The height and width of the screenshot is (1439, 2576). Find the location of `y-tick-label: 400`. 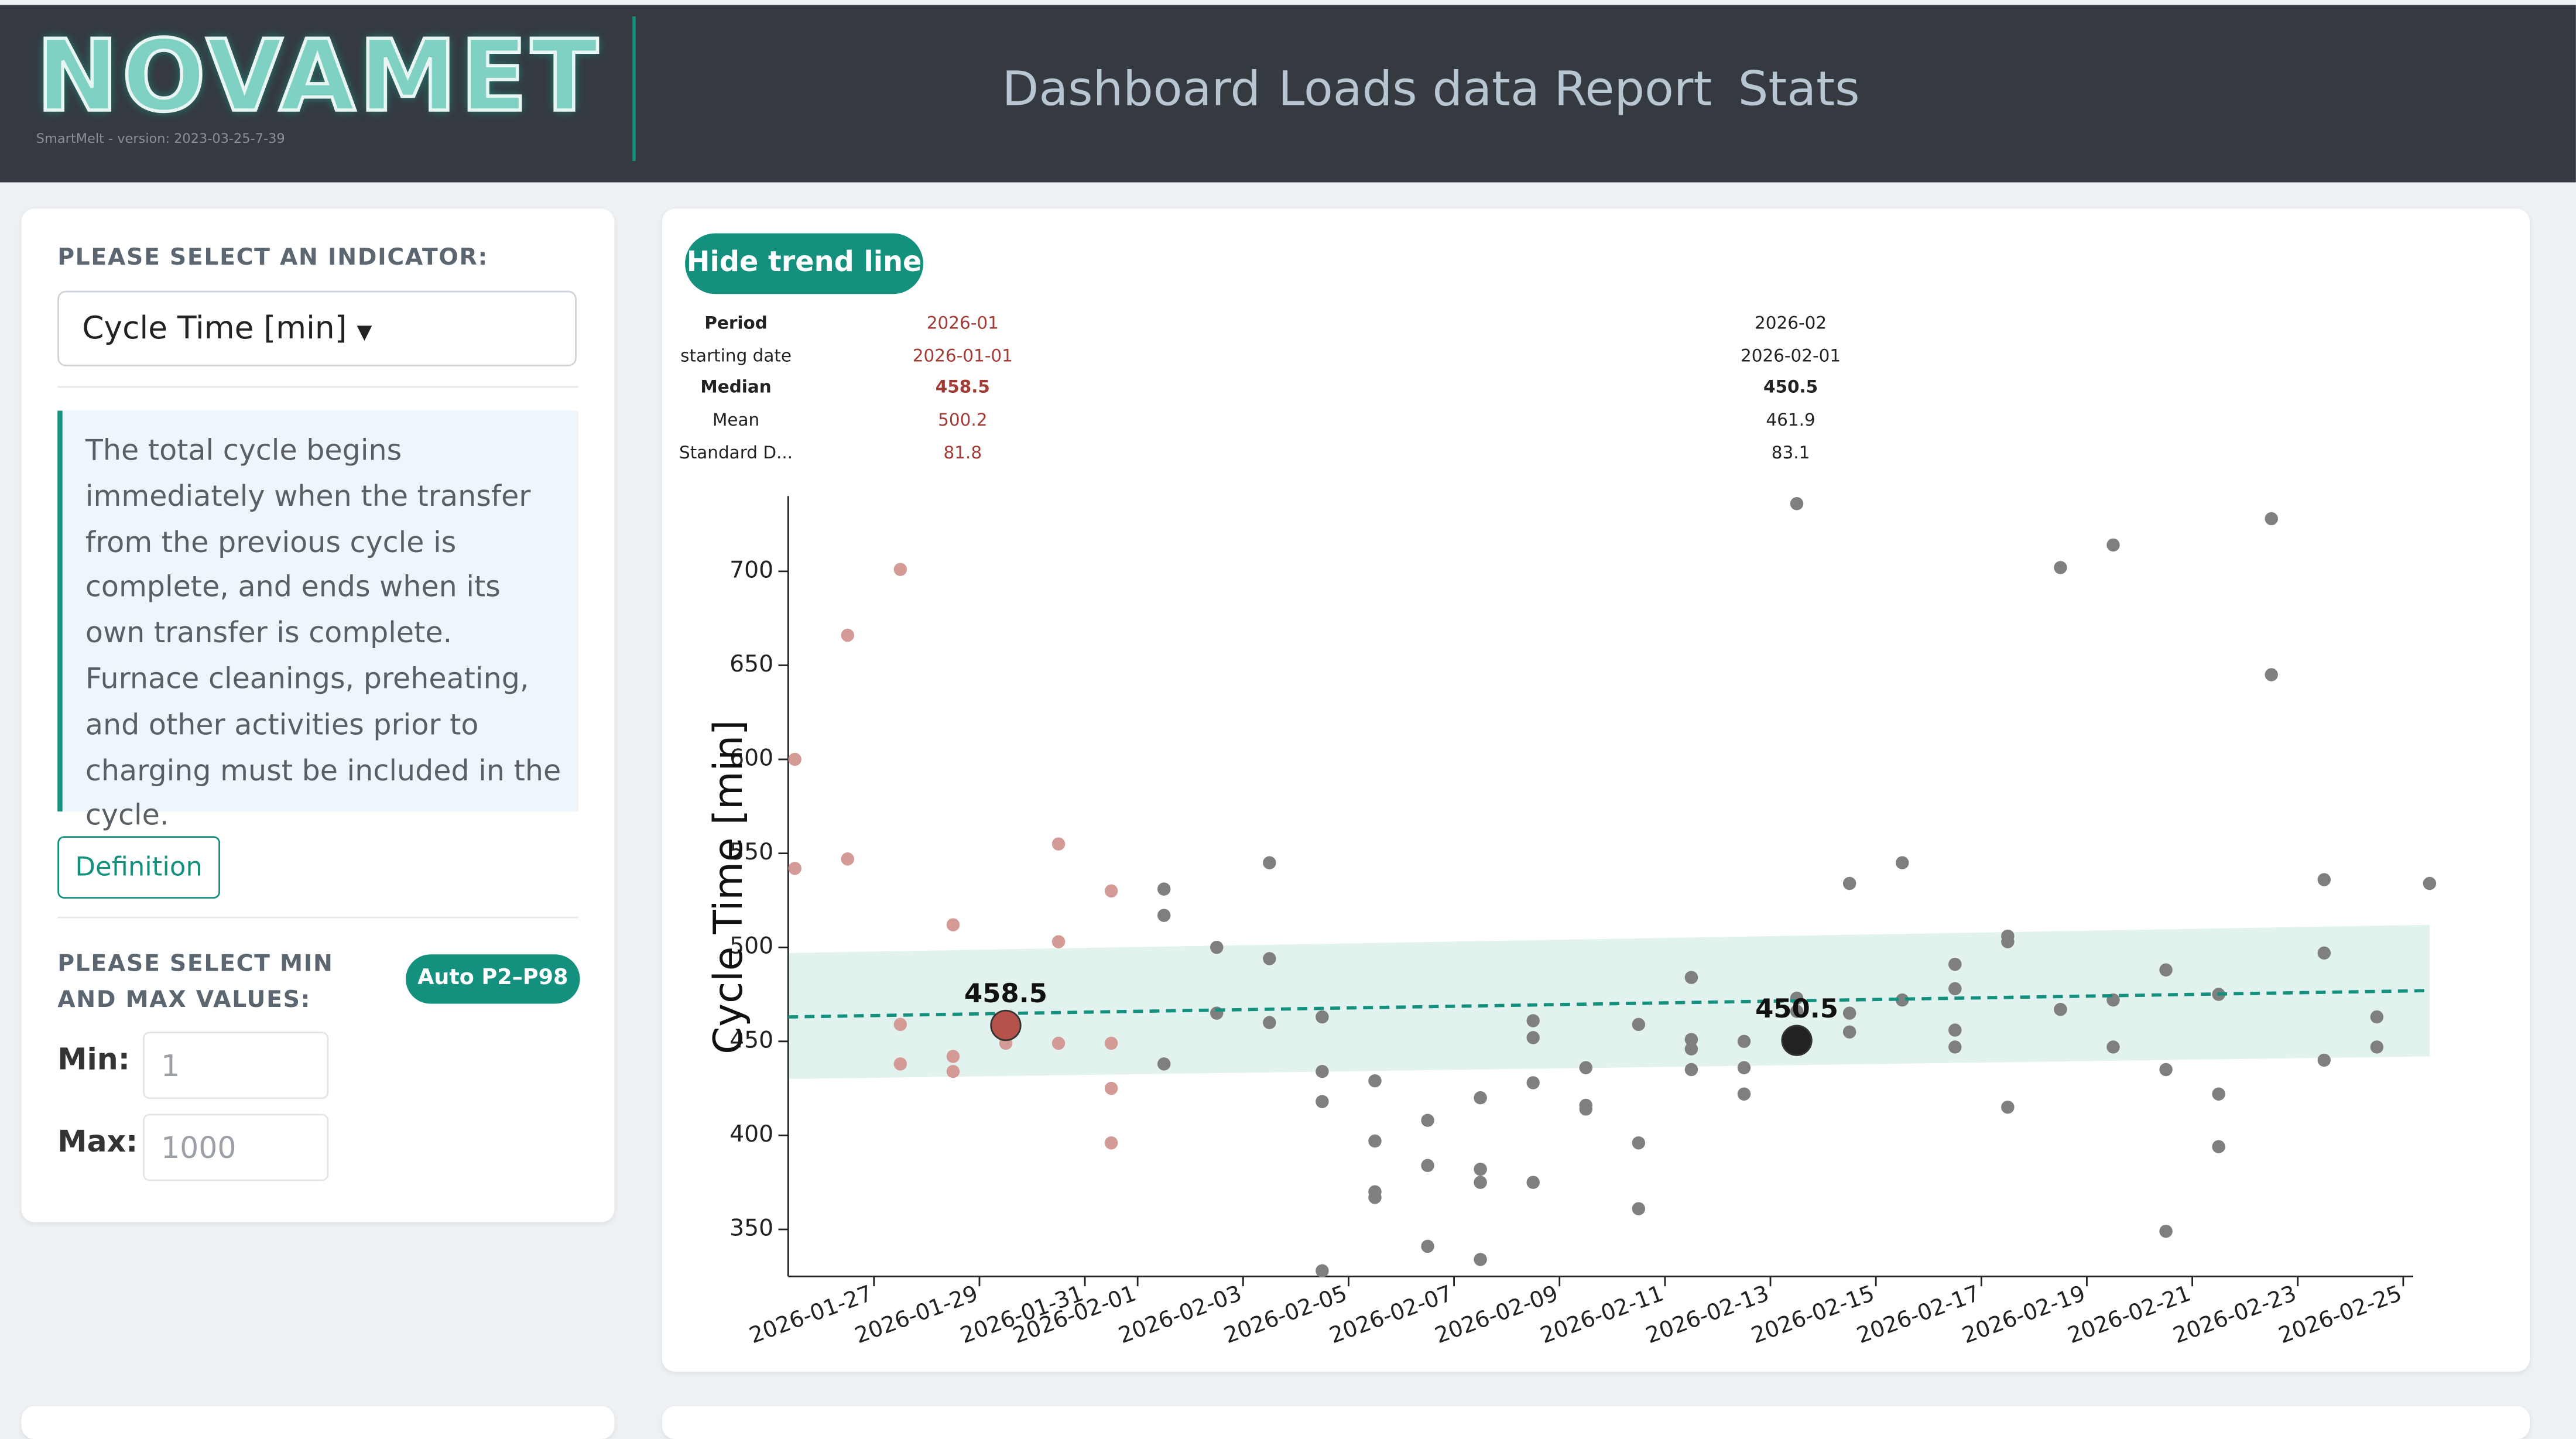

y-tick-label: 400 is located at coordinates (751, 1134).